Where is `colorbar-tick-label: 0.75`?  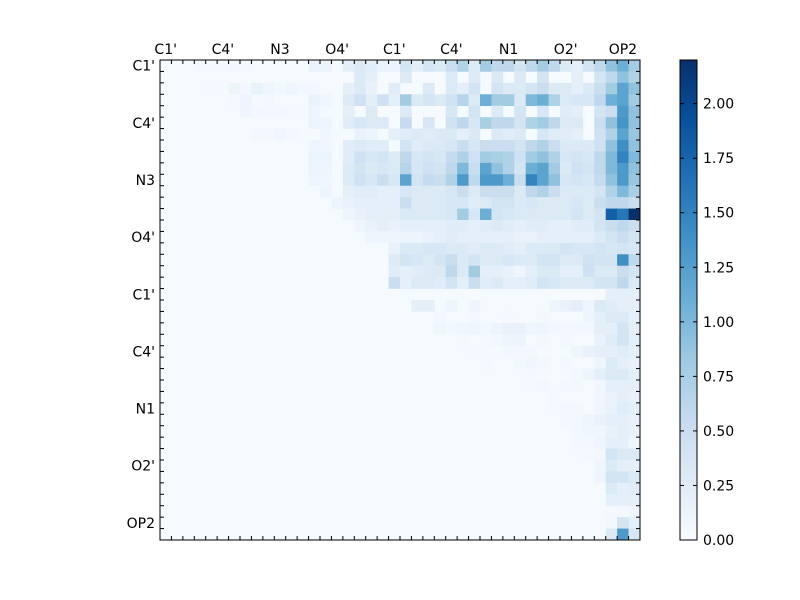
colorbar-tick-label: 0.75 is located at coordinates (718, 377).